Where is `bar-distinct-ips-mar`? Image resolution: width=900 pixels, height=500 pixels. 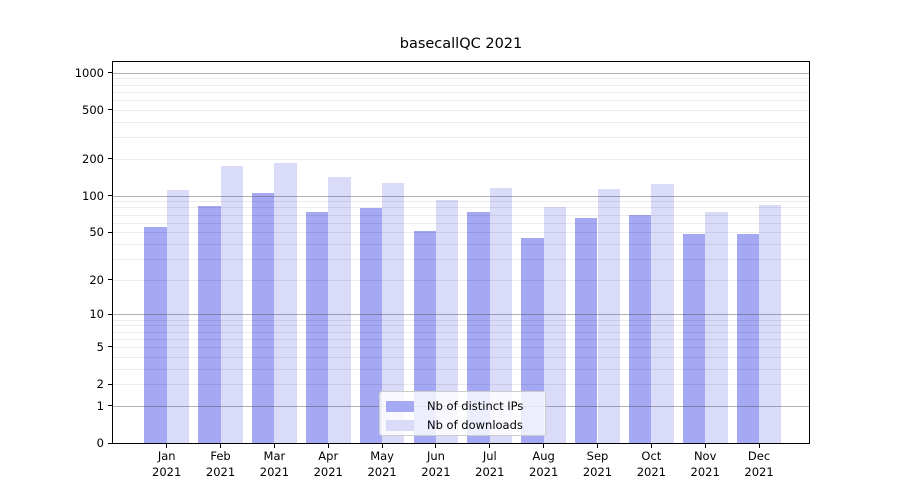 bar-distinct-ips-mar is located at coordinates (263, 318).